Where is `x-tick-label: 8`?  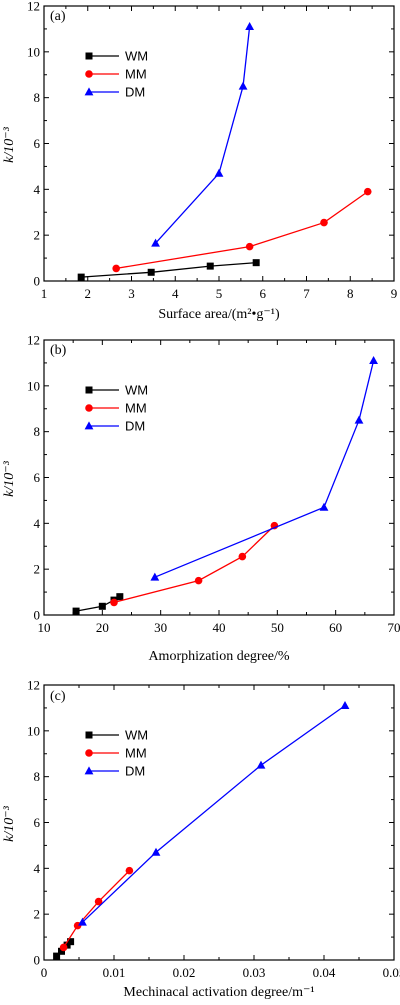 x-tick-label: 8 is located at coordinates (350, 293).